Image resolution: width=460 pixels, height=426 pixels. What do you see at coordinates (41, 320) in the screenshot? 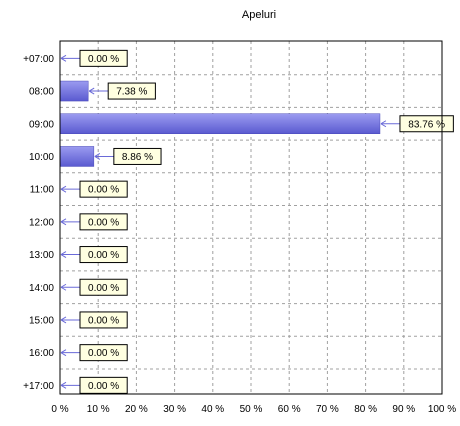
I see `y-tick-label: 15:00` at bounding box center [41, 320].